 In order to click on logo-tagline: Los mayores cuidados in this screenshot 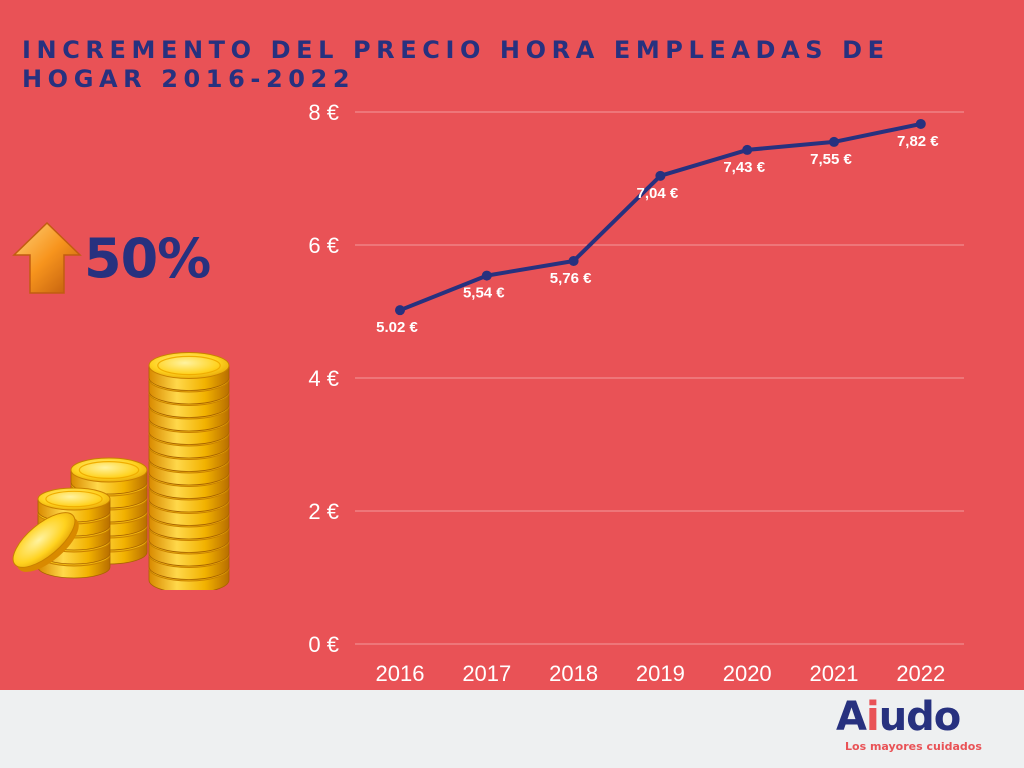, I will do `click(913, 746)`.